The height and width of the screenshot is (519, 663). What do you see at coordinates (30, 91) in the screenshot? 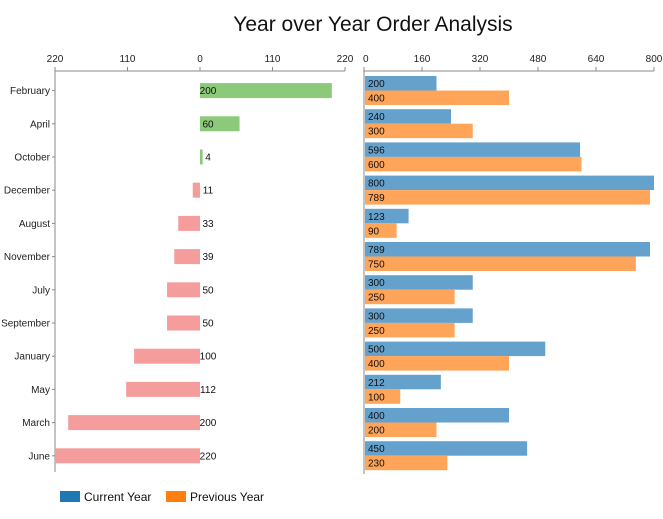
I see `category-label: February` at bounding box center [30, 91].